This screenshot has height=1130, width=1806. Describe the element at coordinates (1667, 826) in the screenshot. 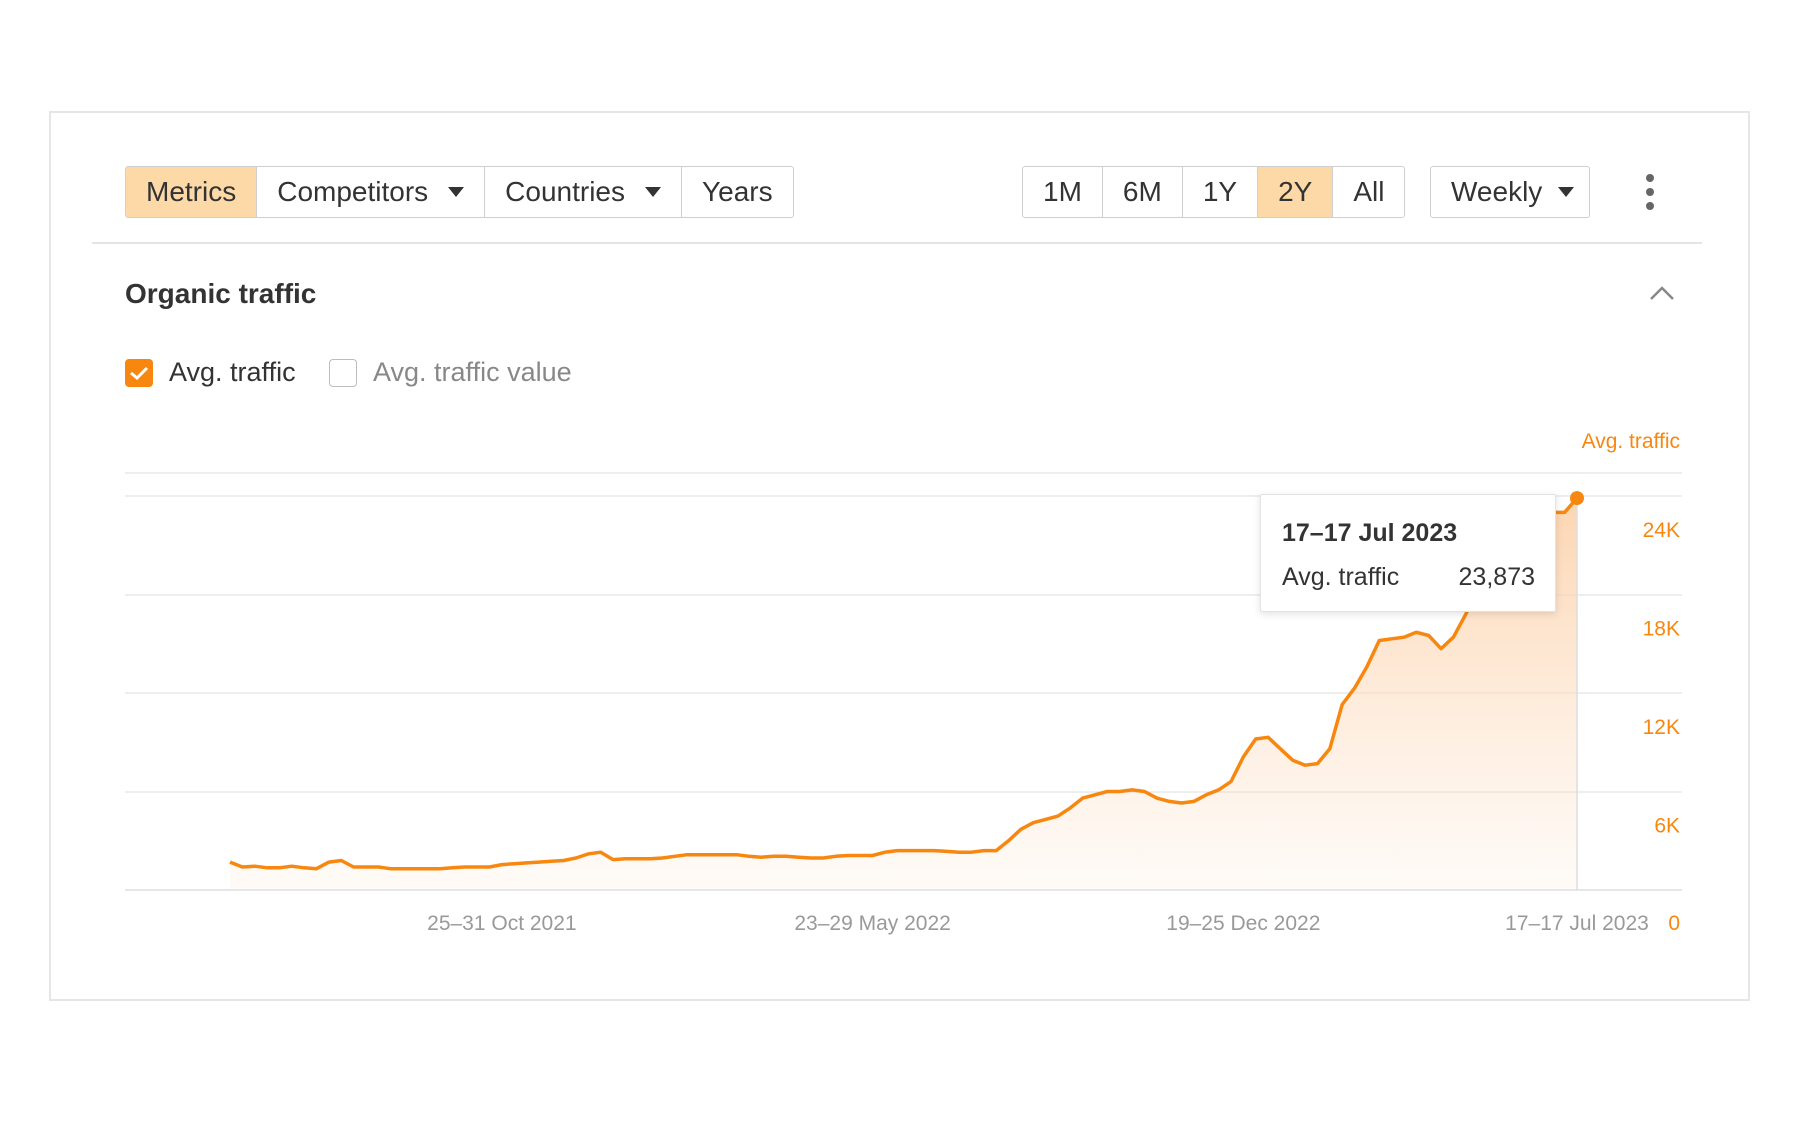

I see `y-tick-label: 6K` at that location.